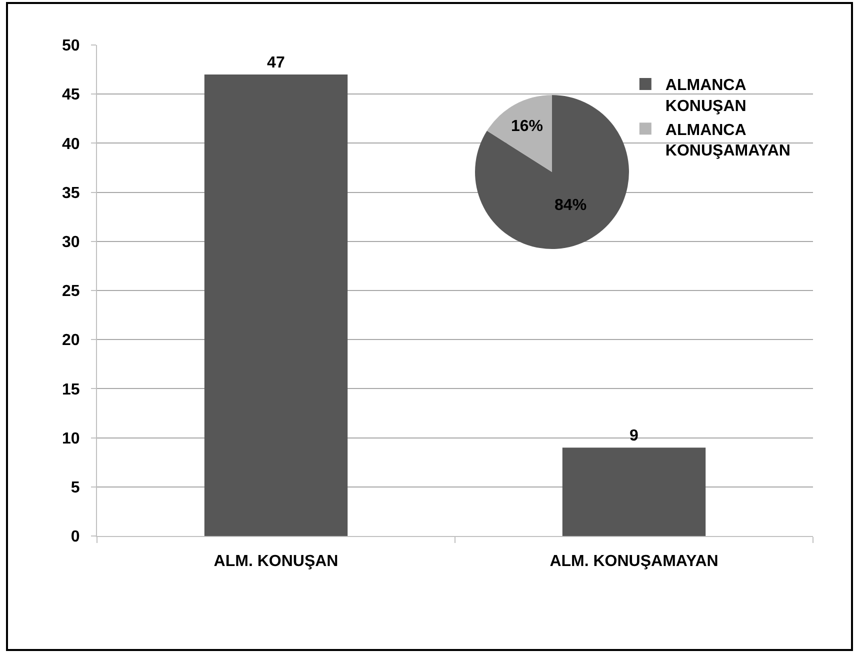  Describe the element at coordinates (71, 291) in the screenshot. I see `y-tick-label: 25` at that location.